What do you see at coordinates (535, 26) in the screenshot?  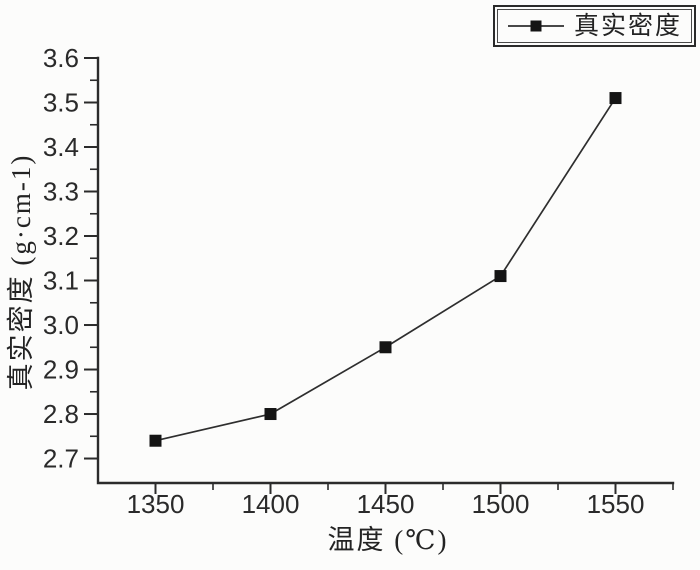 I see `legend-line-square-marker-icon` at bounding box center [535, 26].